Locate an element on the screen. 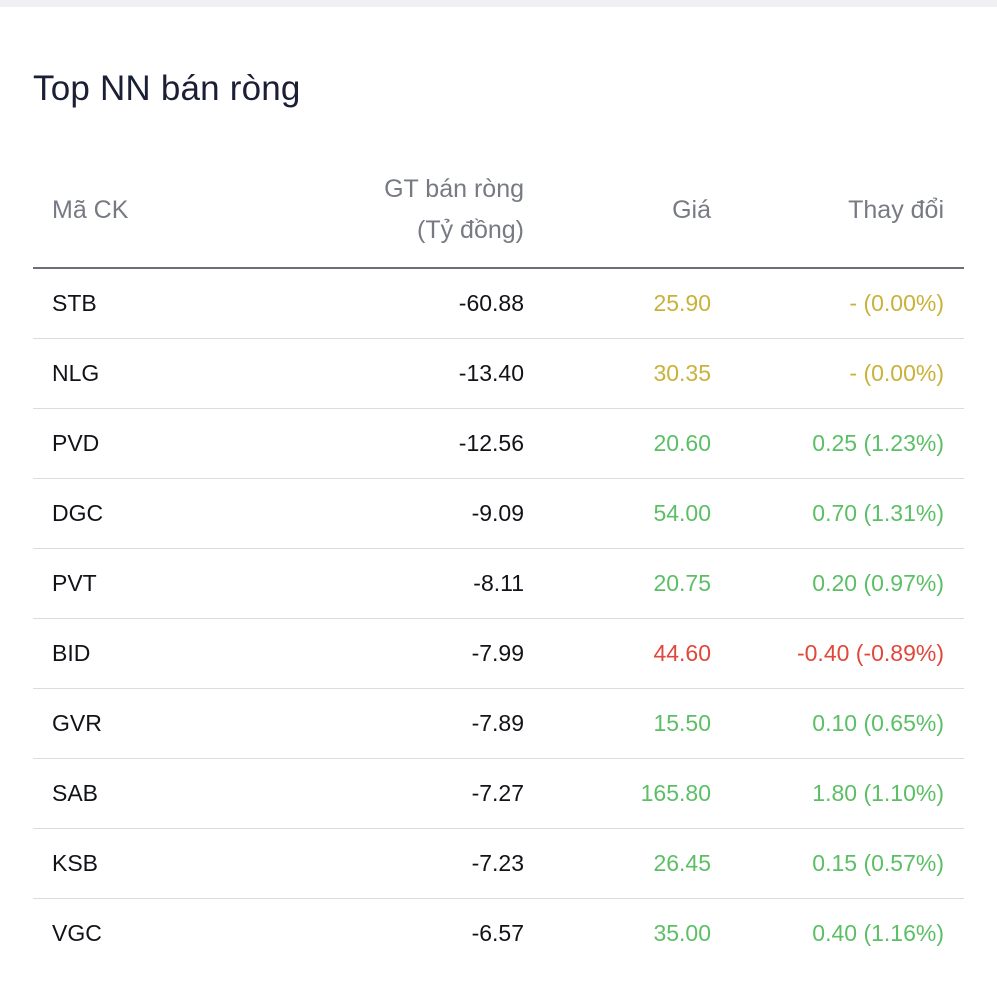  net-sell-value: -8.11 is located at coordinates (498, 583).